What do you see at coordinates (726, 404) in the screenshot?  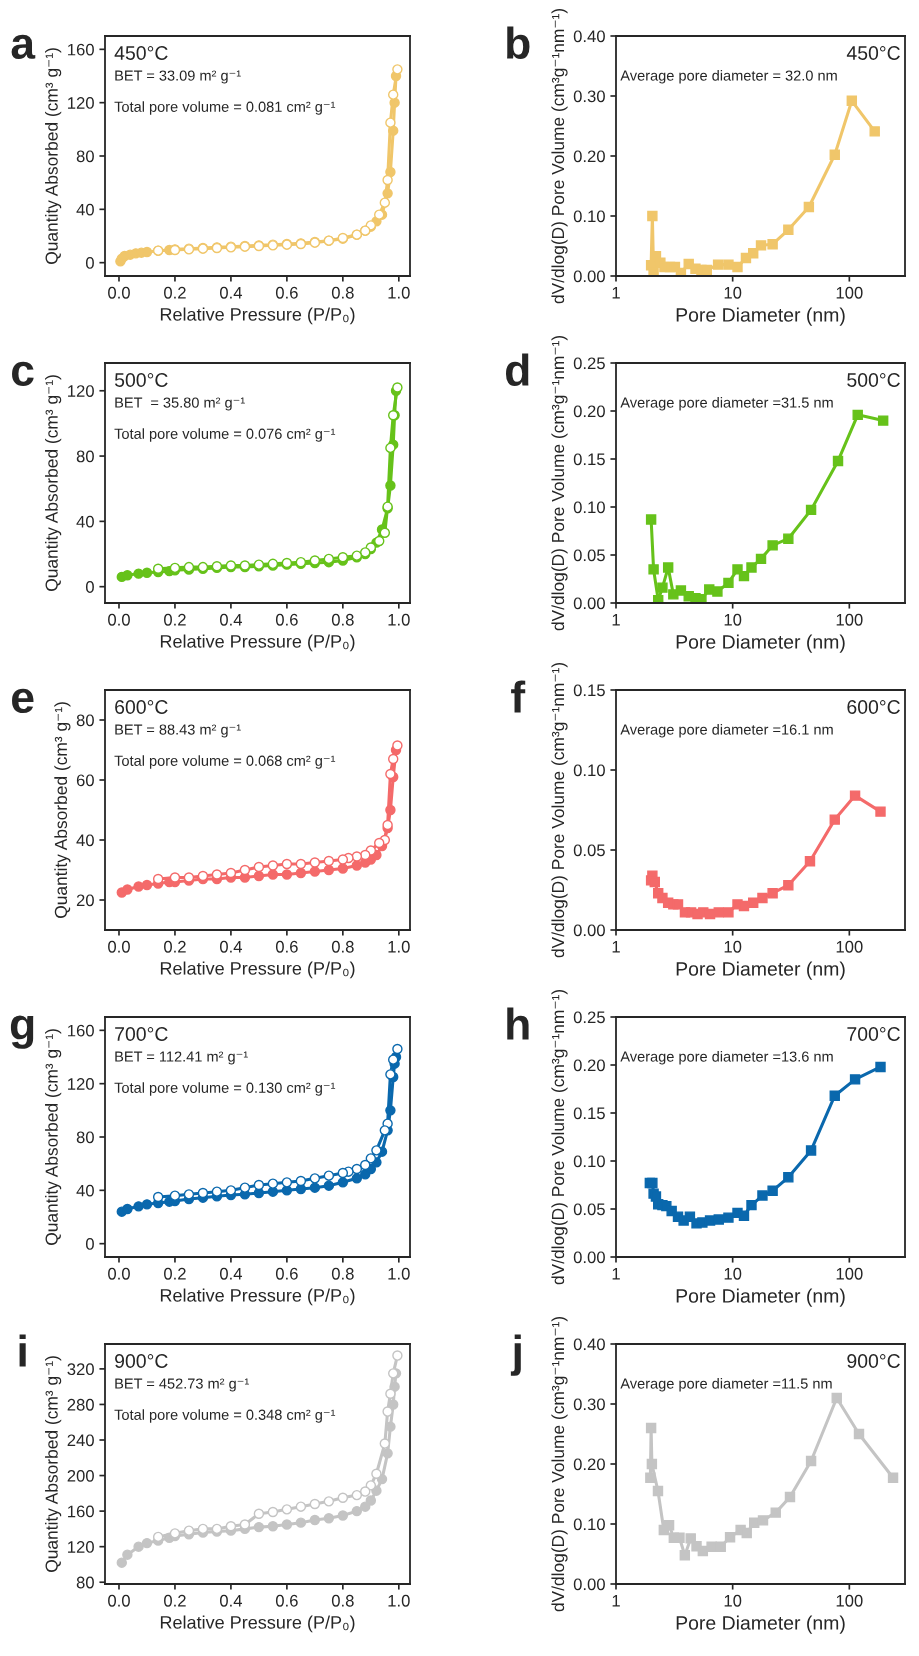 I see `annotation: Average pore diameter =31.5 nm` at bounding box center [726, 404].